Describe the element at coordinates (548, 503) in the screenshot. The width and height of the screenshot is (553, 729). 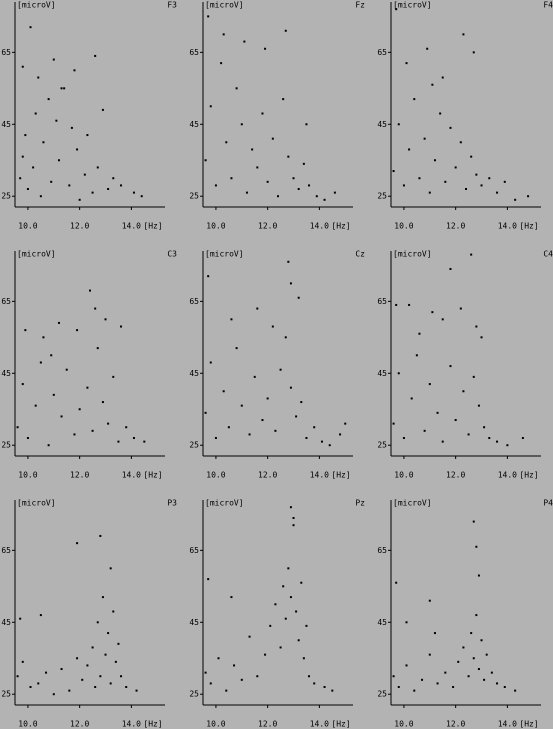
I see `panel-title: P4` at that location.